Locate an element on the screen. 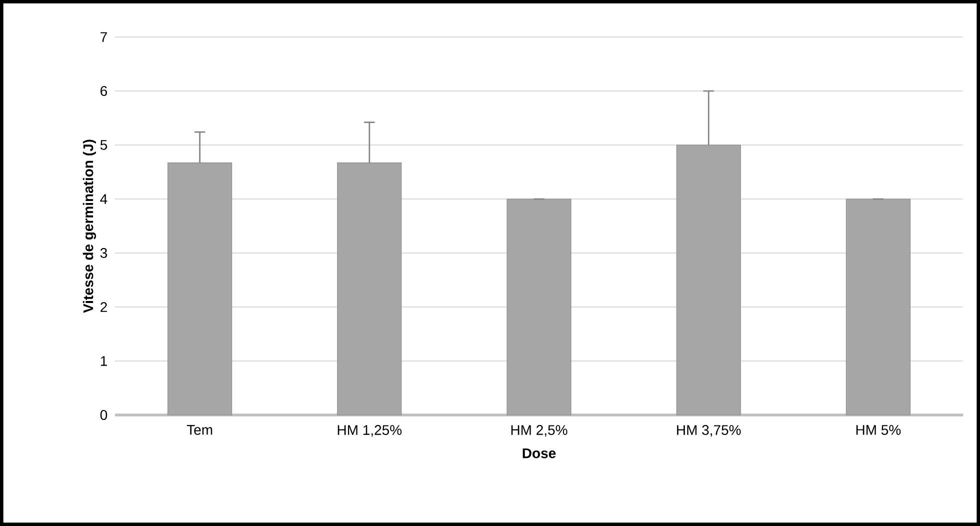  y-tick-label: 3 is located at coordinates (104, 253).